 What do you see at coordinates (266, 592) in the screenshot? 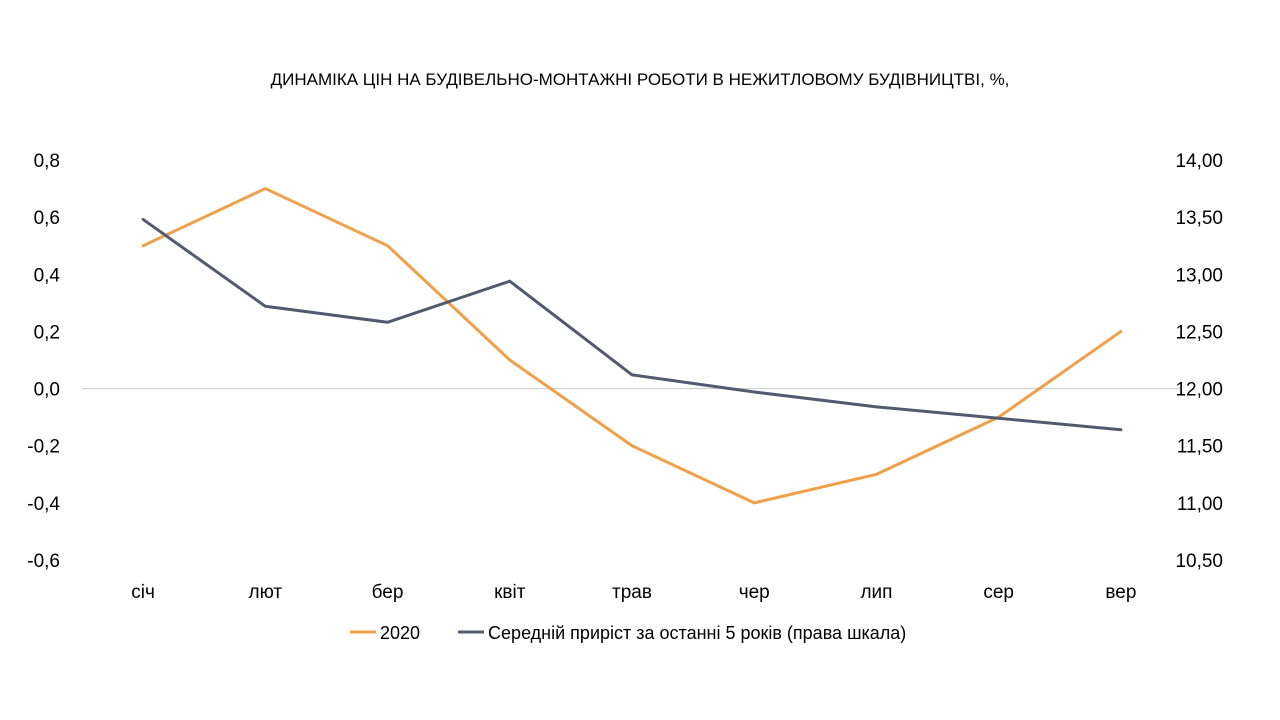
I see `x-tick-label: лют` at bounding box center [266, 592].